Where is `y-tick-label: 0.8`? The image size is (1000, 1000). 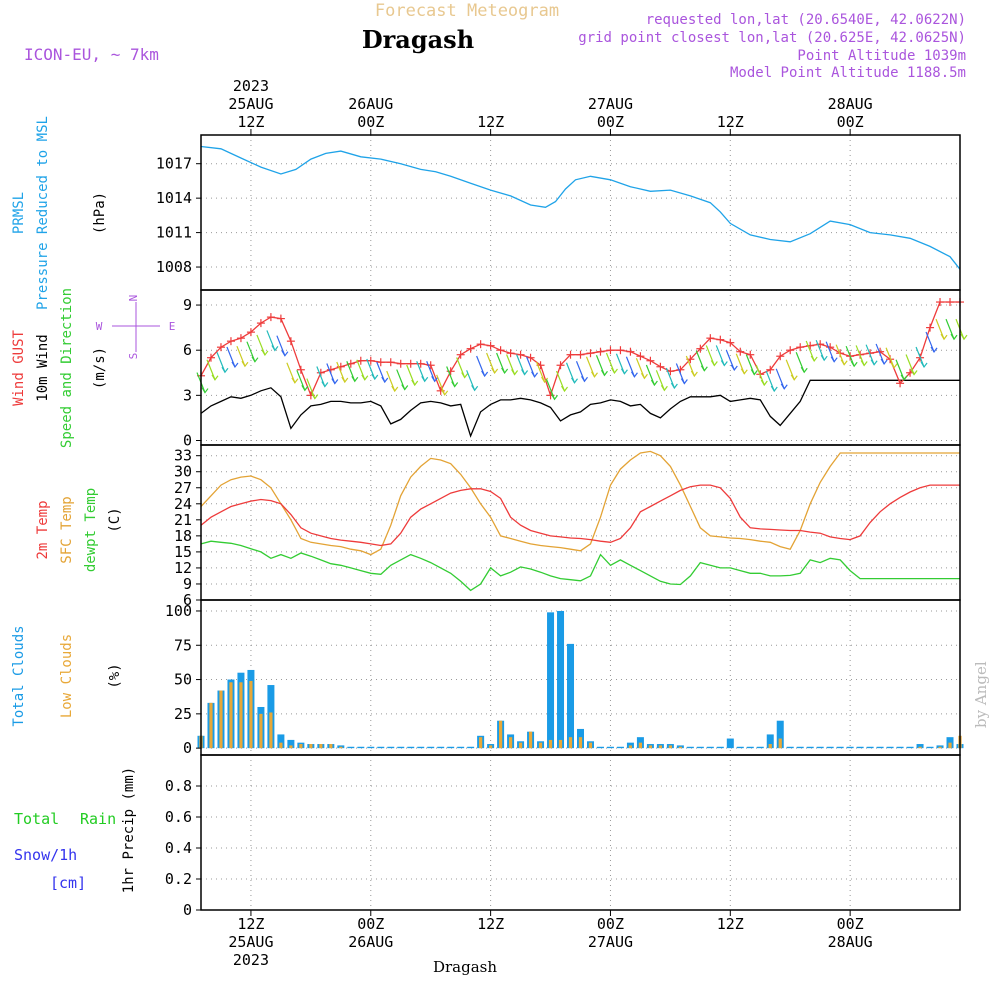 y-tick-label: 0.8 is located at coordinates (178, 786).